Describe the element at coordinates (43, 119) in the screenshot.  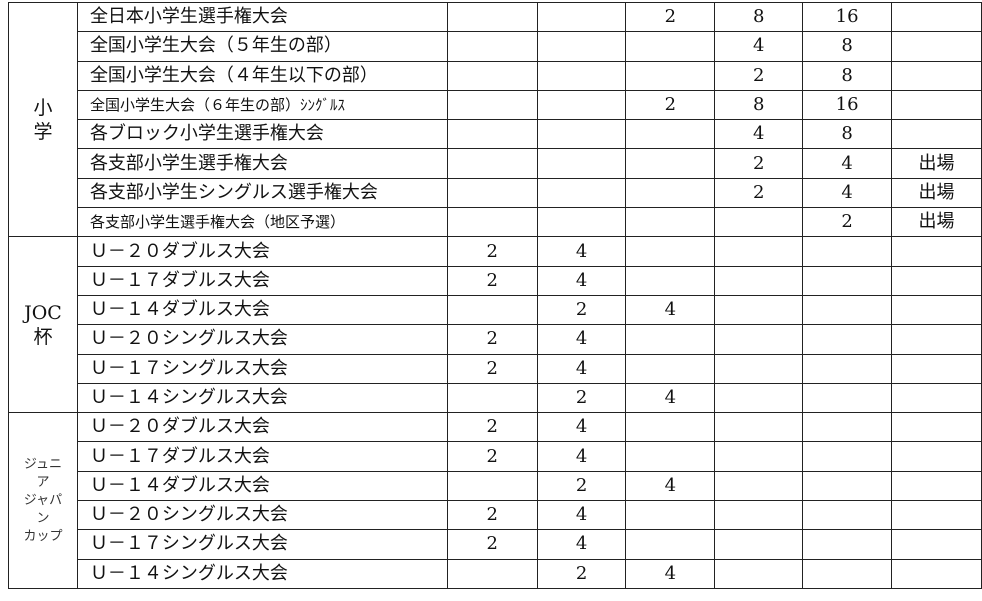
I see `category-cell: 小 学` at that location.